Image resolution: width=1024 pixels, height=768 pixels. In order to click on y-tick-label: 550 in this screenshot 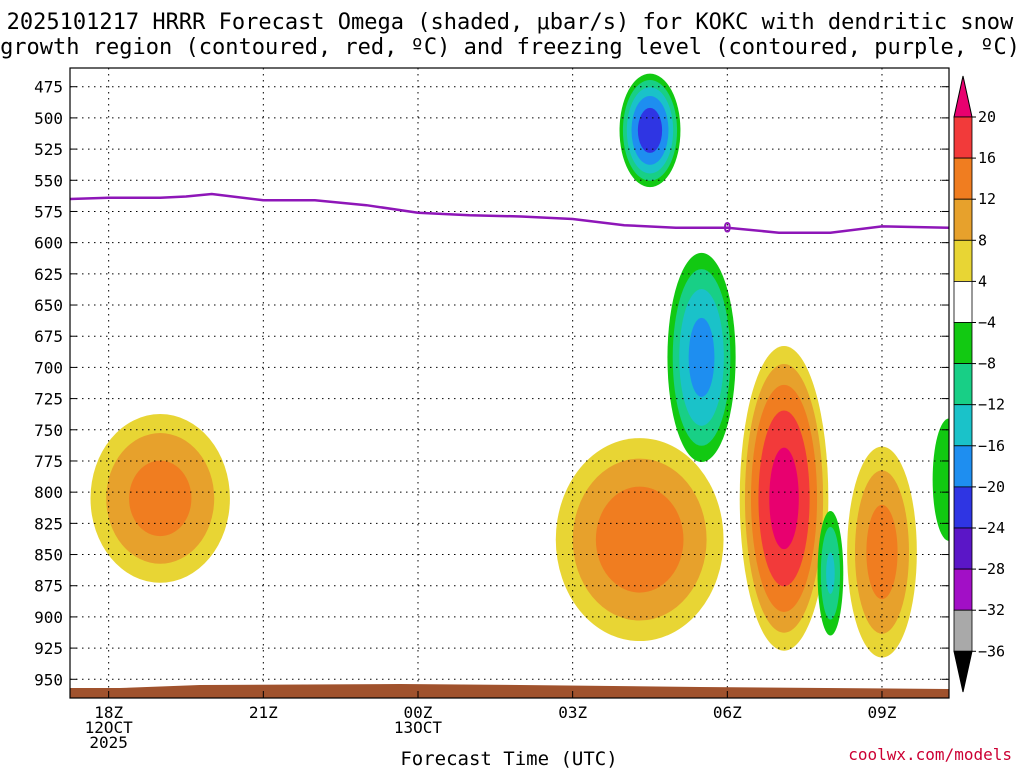, I will do `click(48, 180)`.